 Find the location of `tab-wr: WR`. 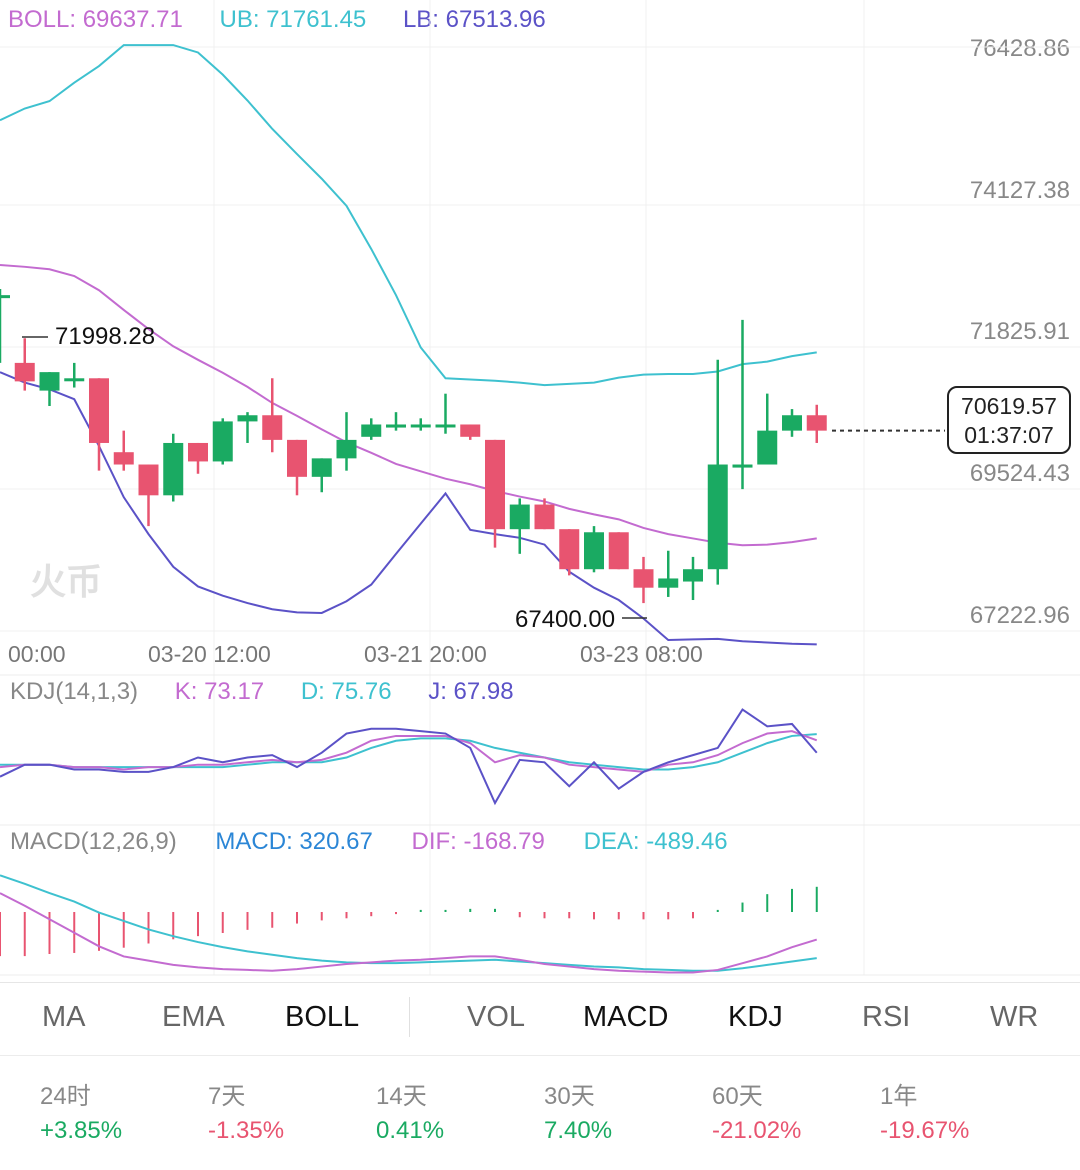

tab-wr: WR is located at coordinates (1014, 1017).